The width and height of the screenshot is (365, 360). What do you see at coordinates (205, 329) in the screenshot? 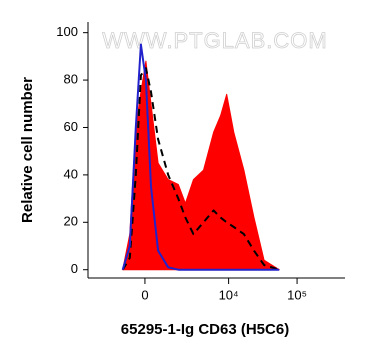
I see `x-axis-title: 65295-1-Ig CD63 (H5C6)` at bounding box center [205, 329].